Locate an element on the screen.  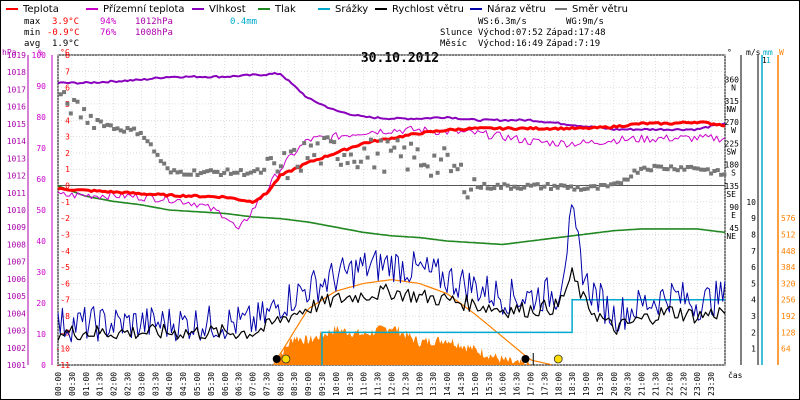
stats-sun-set: Západ:17:48 is located at coordinates (576, 33).